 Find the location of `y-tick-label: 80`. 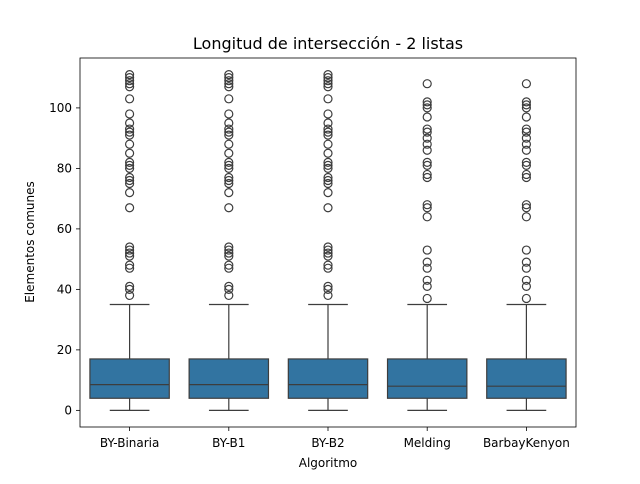

y-tick-label: 80 is located at coordinates (64, 168).